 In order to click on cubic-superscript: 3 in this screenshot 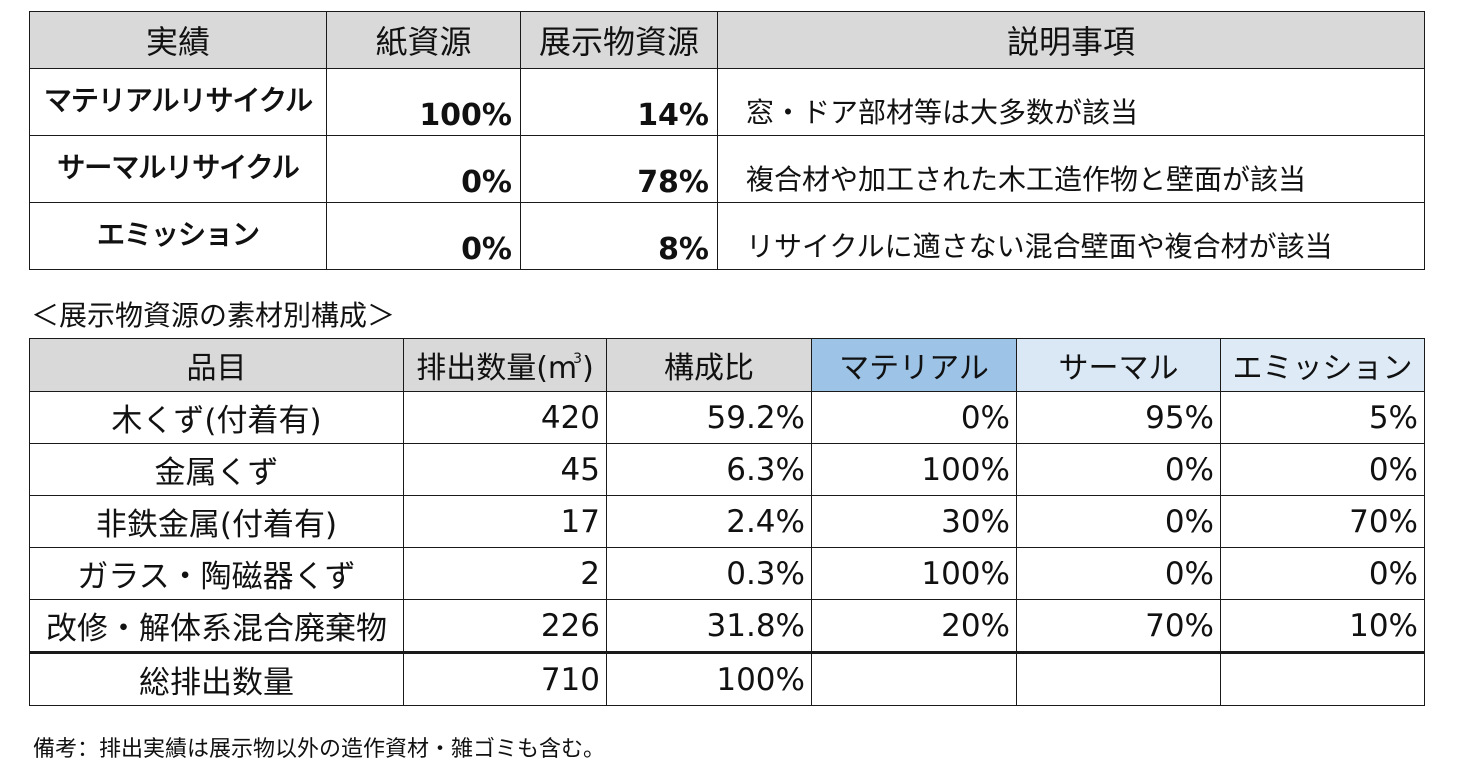, I will do `click(578, 359)`.